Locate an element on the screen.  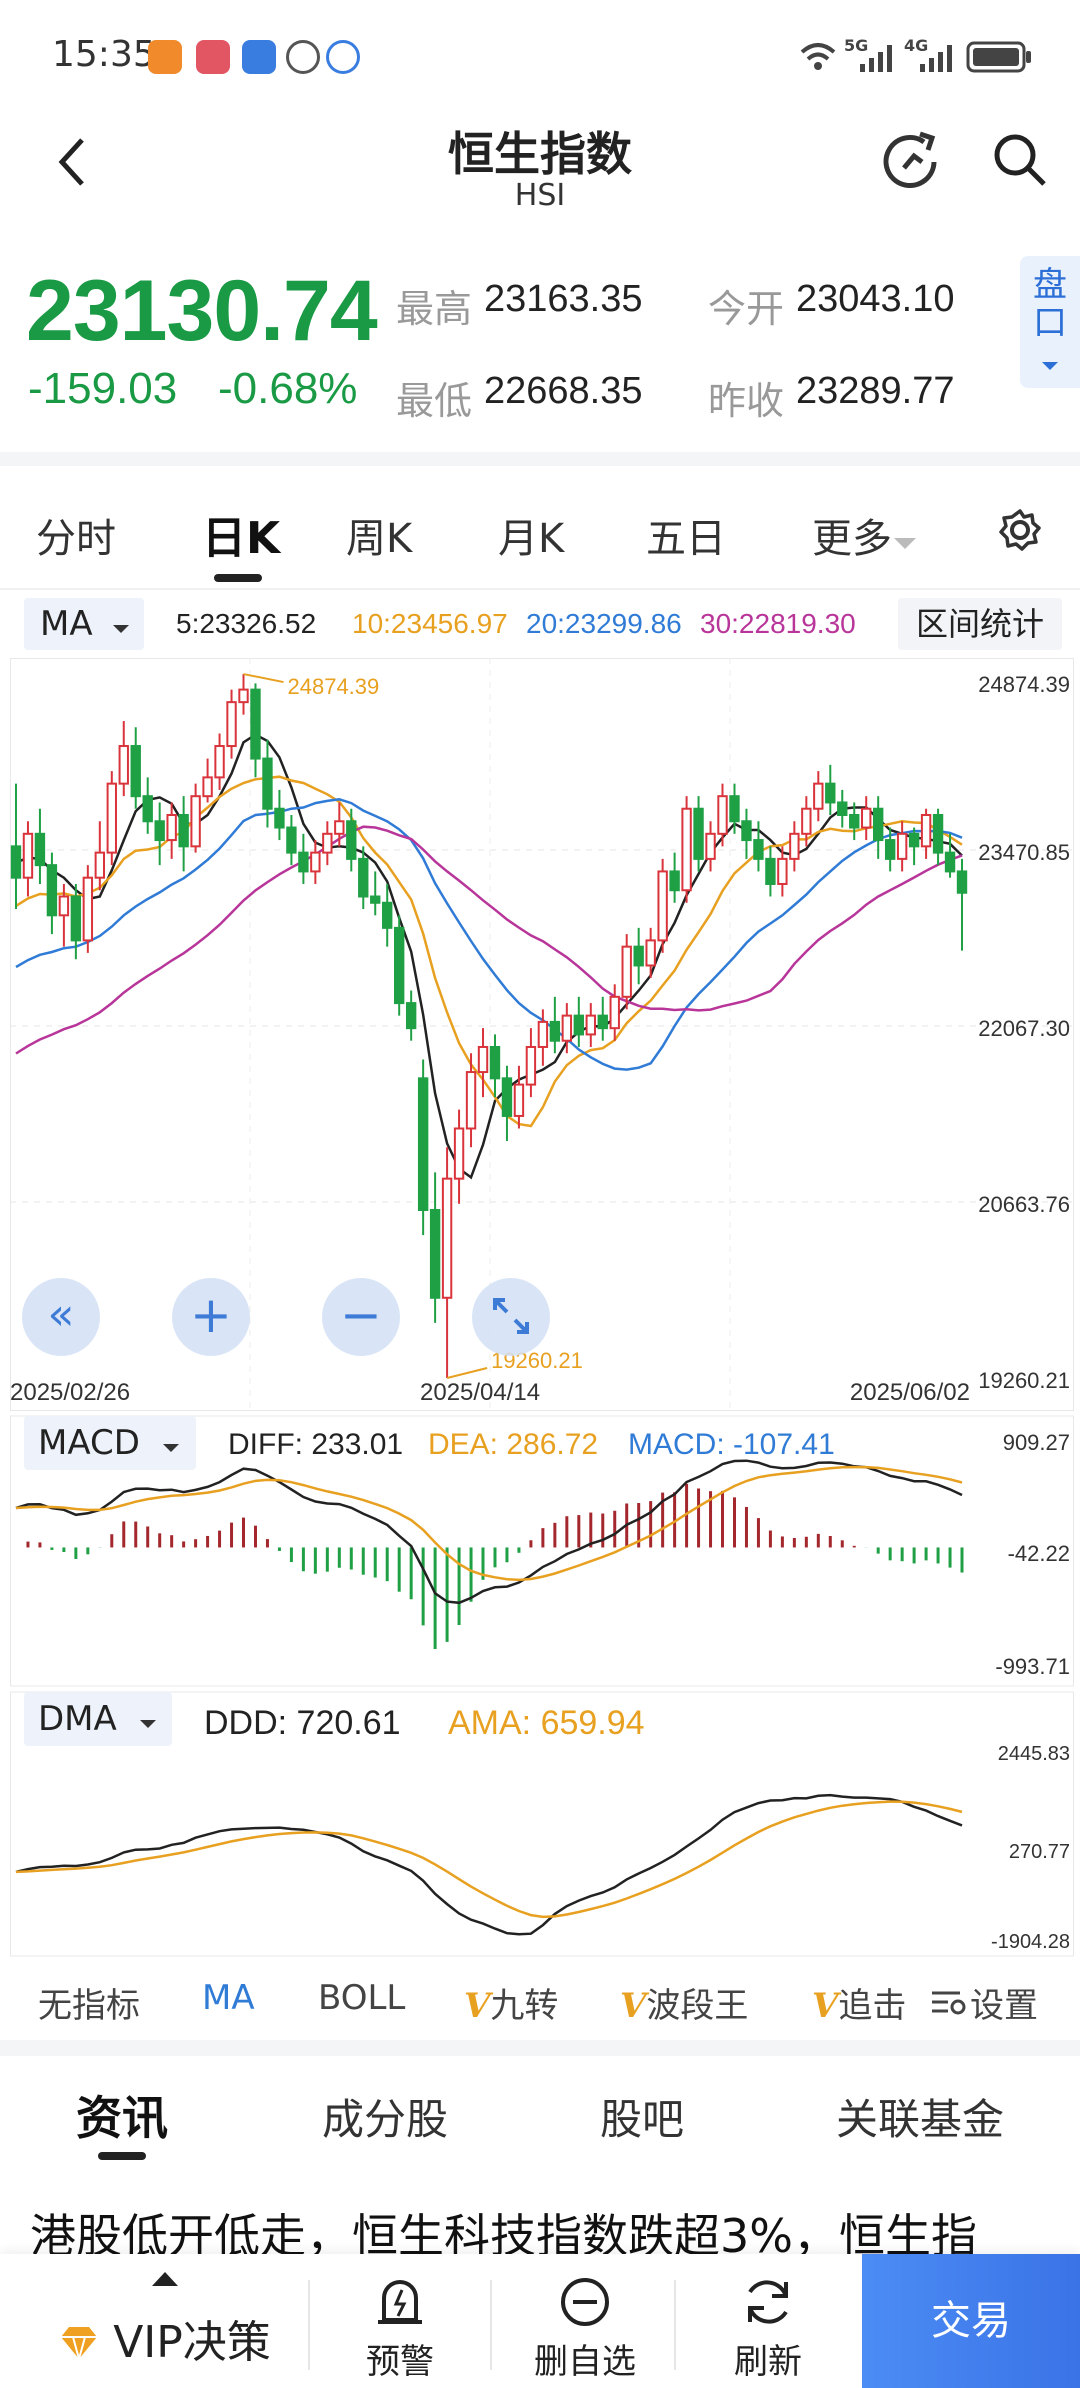
tab-weekly-k: 周K is located at coordinates (379, 539).